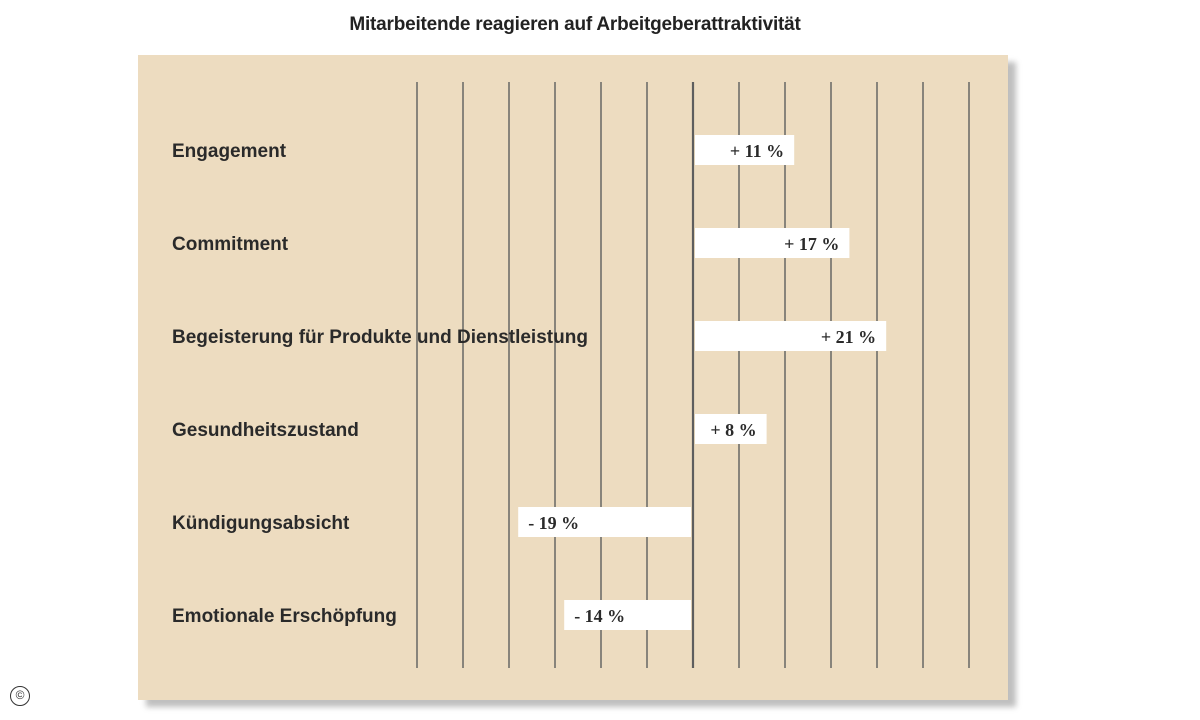 The width and height of the screenshot is (1200, 720). Describe the element at coordinates (229, 151) in the screenshot. I see `category-label: Engagement` at that location.